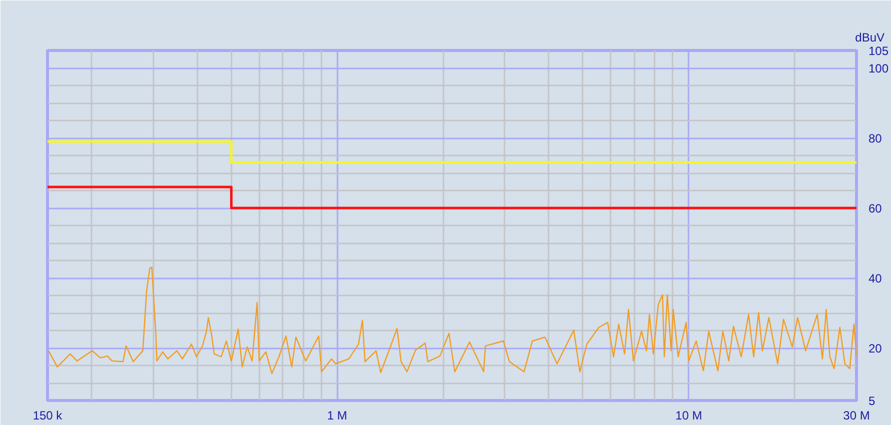 This screenshot has width=891, height=425. Describe the element at coordinates (48, 415) in the screenshot. I see `x-tick-label: 150 k` at that location.